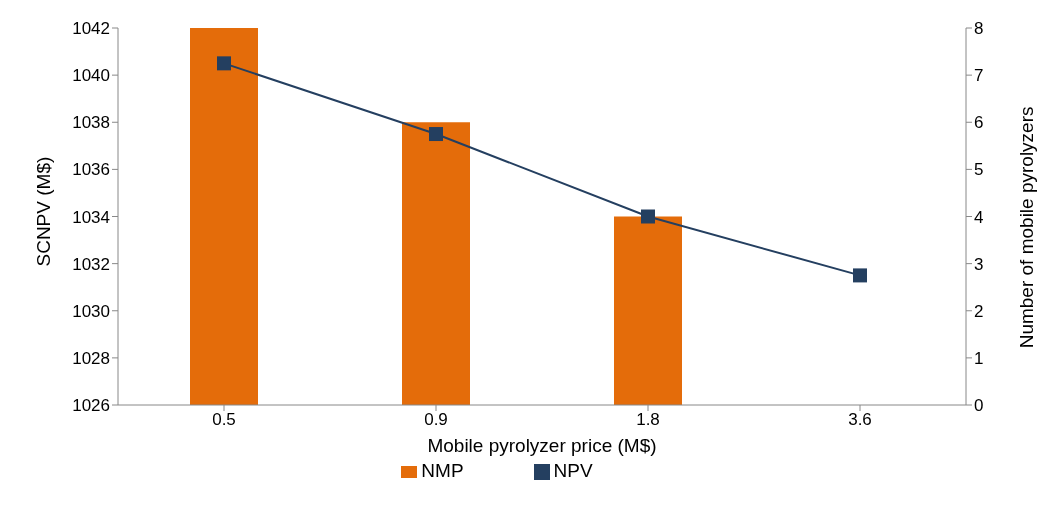 The height and width of the screenshot is (505, 1064). What do you see at coordinates (91, 406) in the screenshot?
I see `y-tick-label: 1026` at bounding box center [91, 406].